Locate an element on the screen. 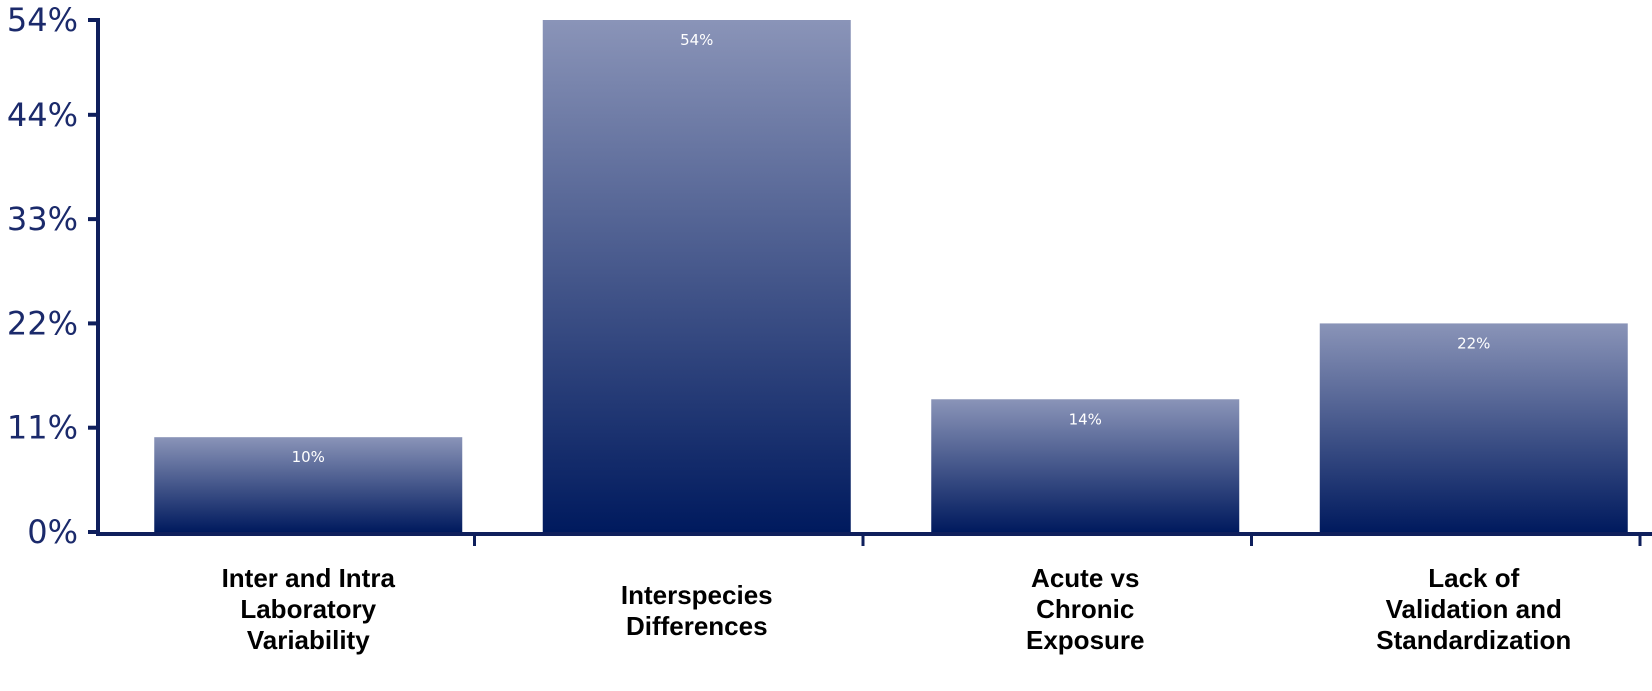 This screenshot has height=691, width=1652. data-label-3: 14% is located at coordinates (1085, 419).